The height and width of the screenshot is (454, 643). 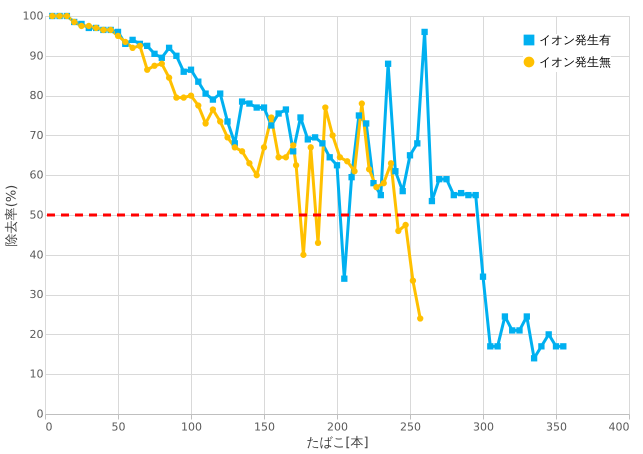 What do you see at coordinates (12, 215) in the screenshot?
I see `y-axis-title: 除去率(%)` at bounding box center [12, 215].